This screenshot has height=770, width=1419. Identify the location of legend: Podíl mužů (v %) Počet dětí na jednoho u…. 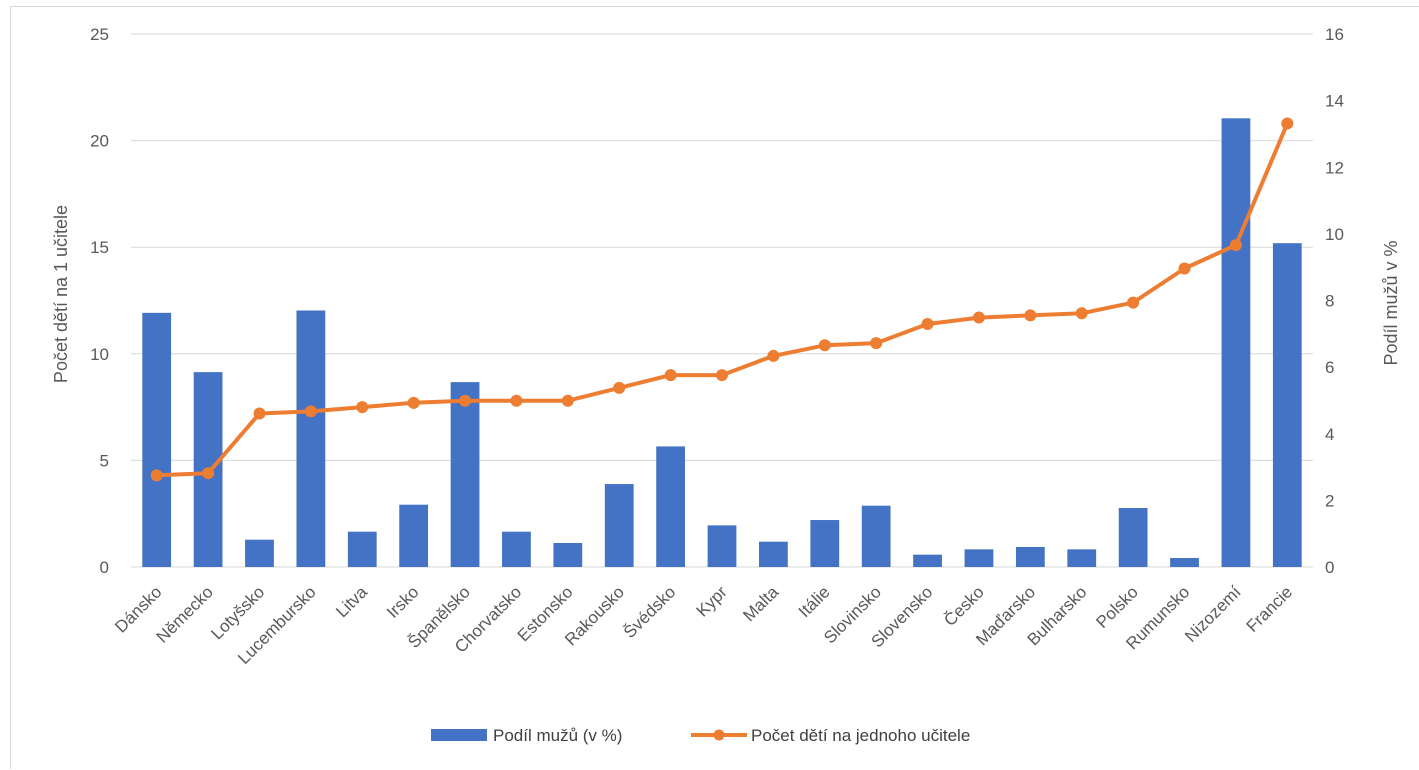
(700, 735).